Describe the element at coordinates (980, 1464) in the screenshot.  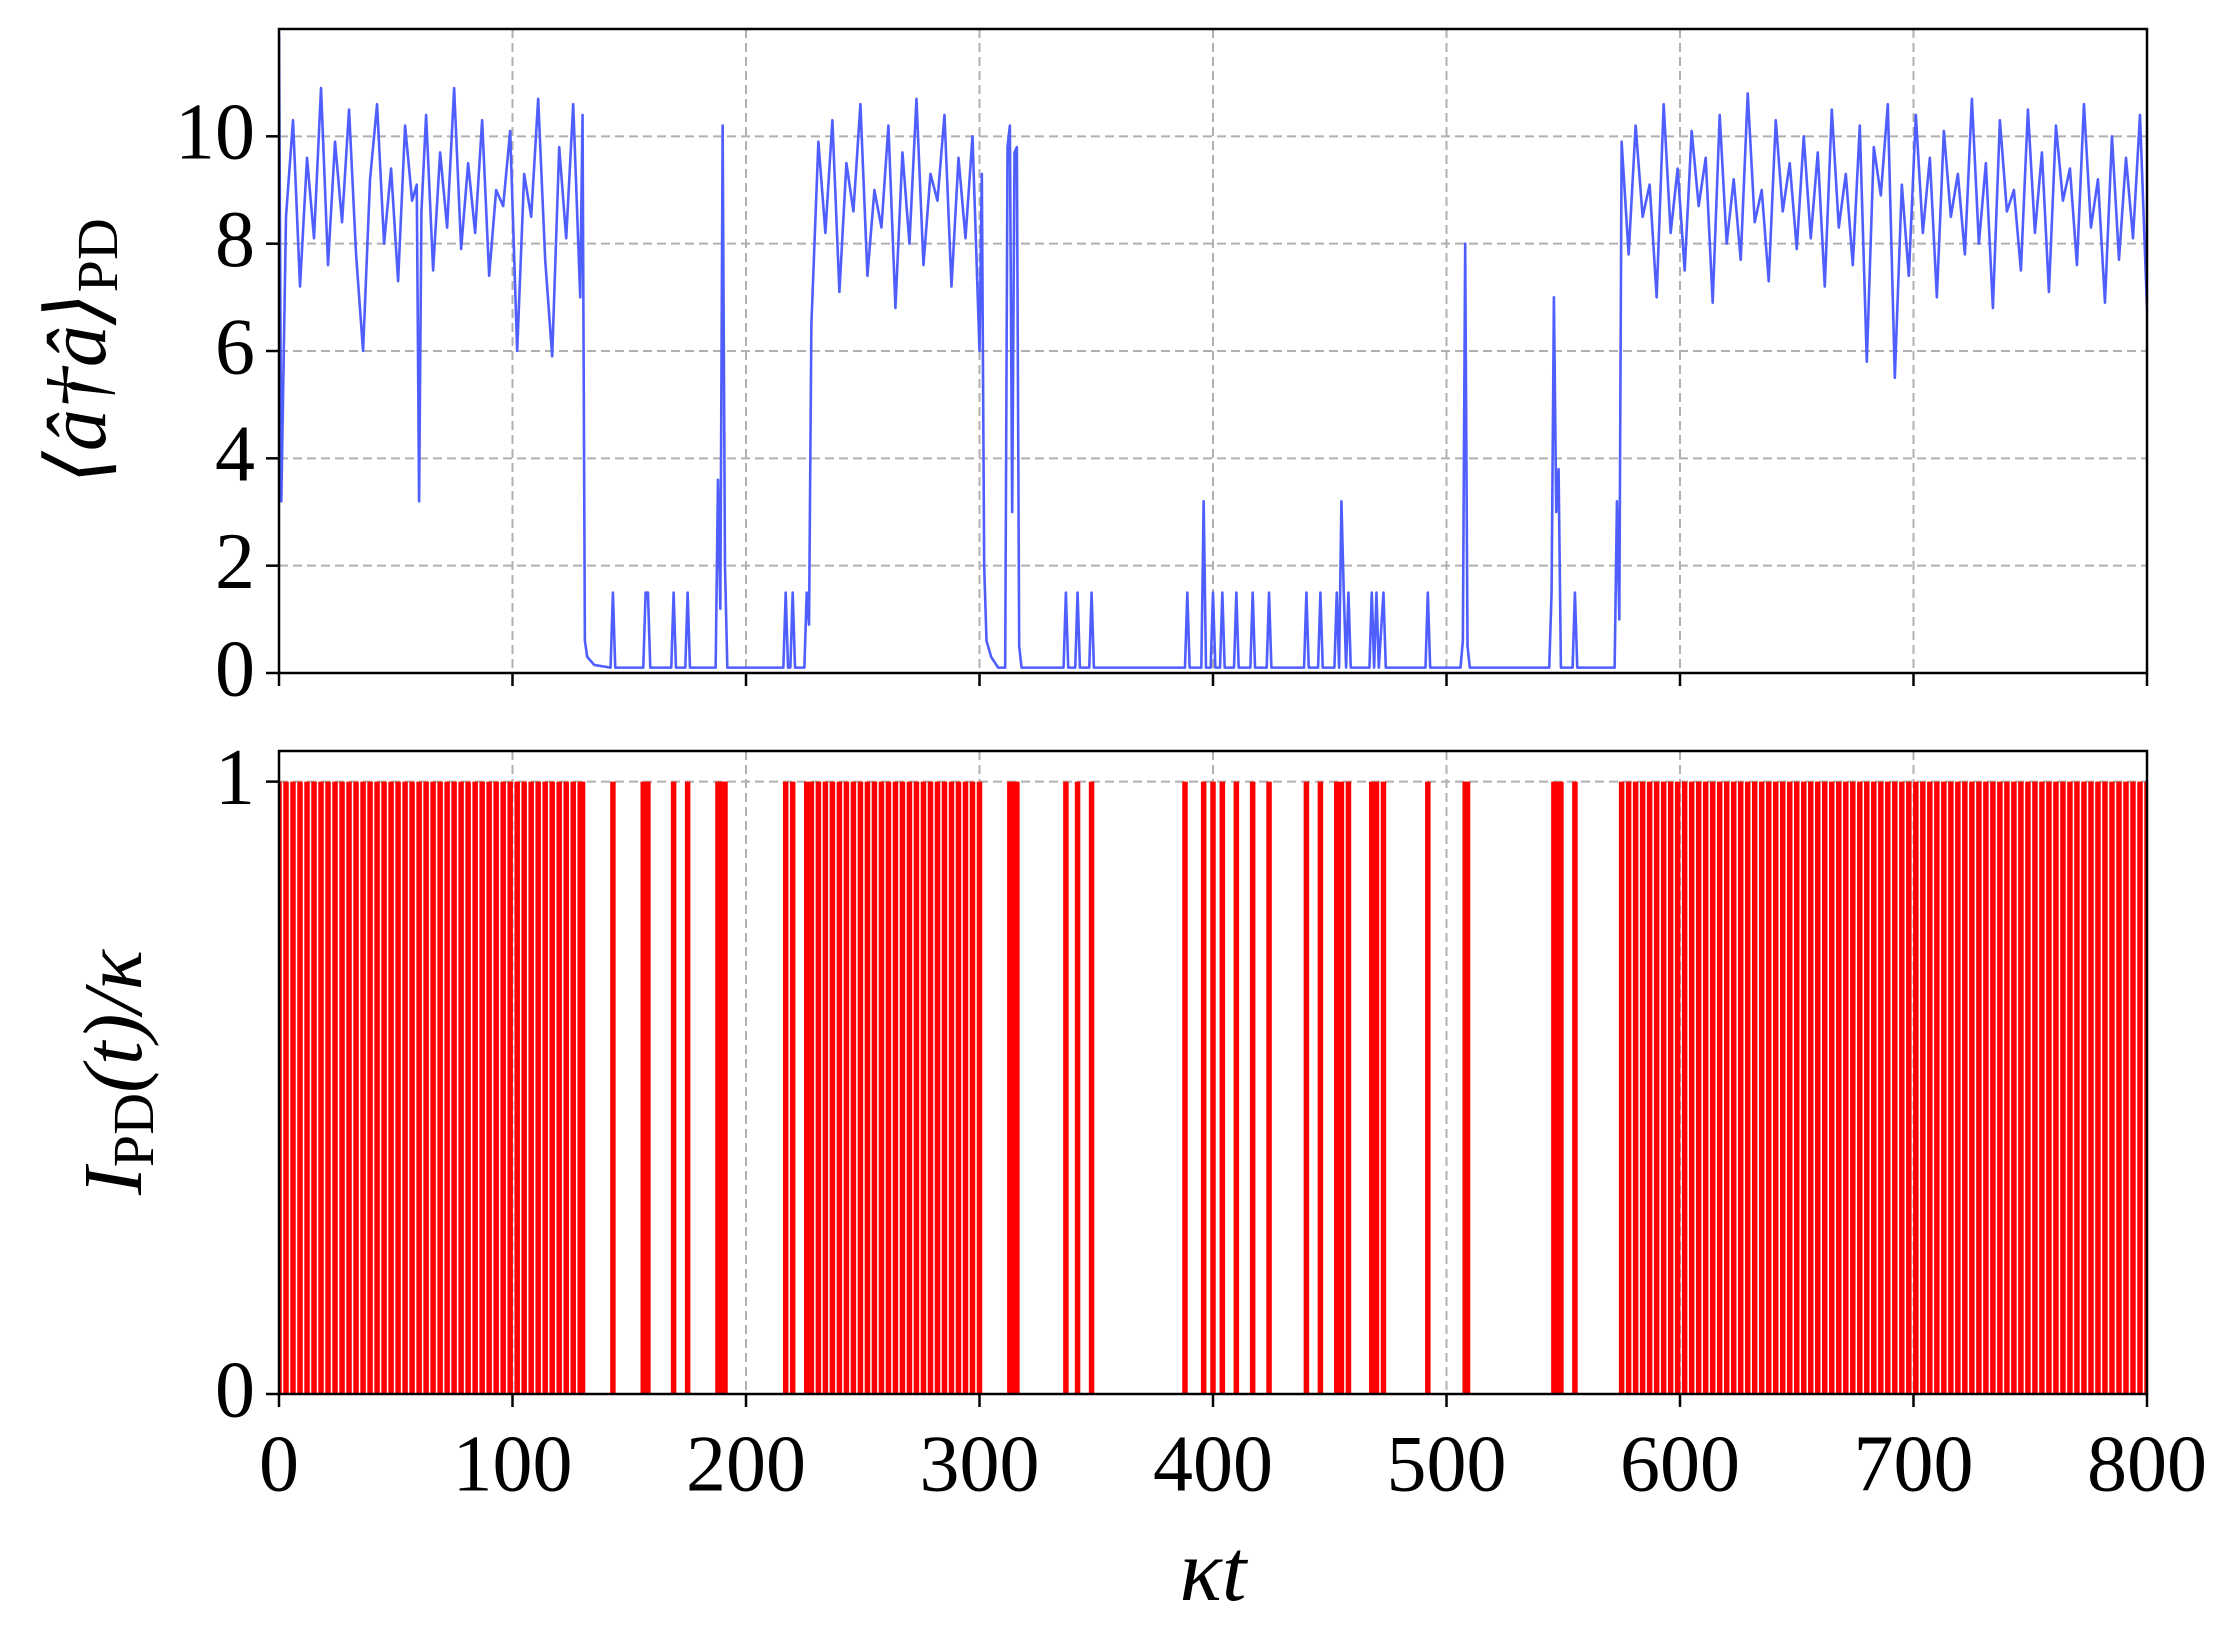
I see `x-tick-label: 300` at that location.